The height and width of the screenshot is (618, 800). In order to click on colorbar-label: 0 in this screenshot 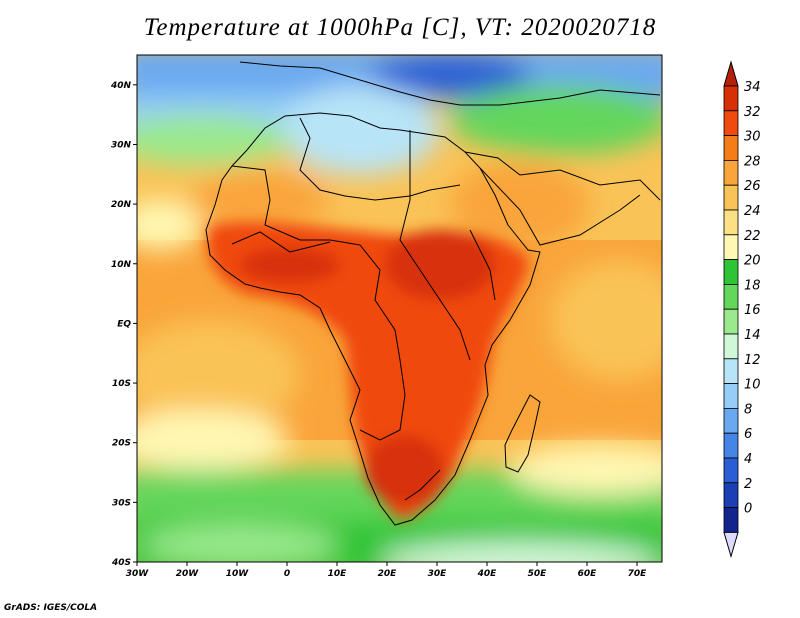, I will do `click(748, 509)`.